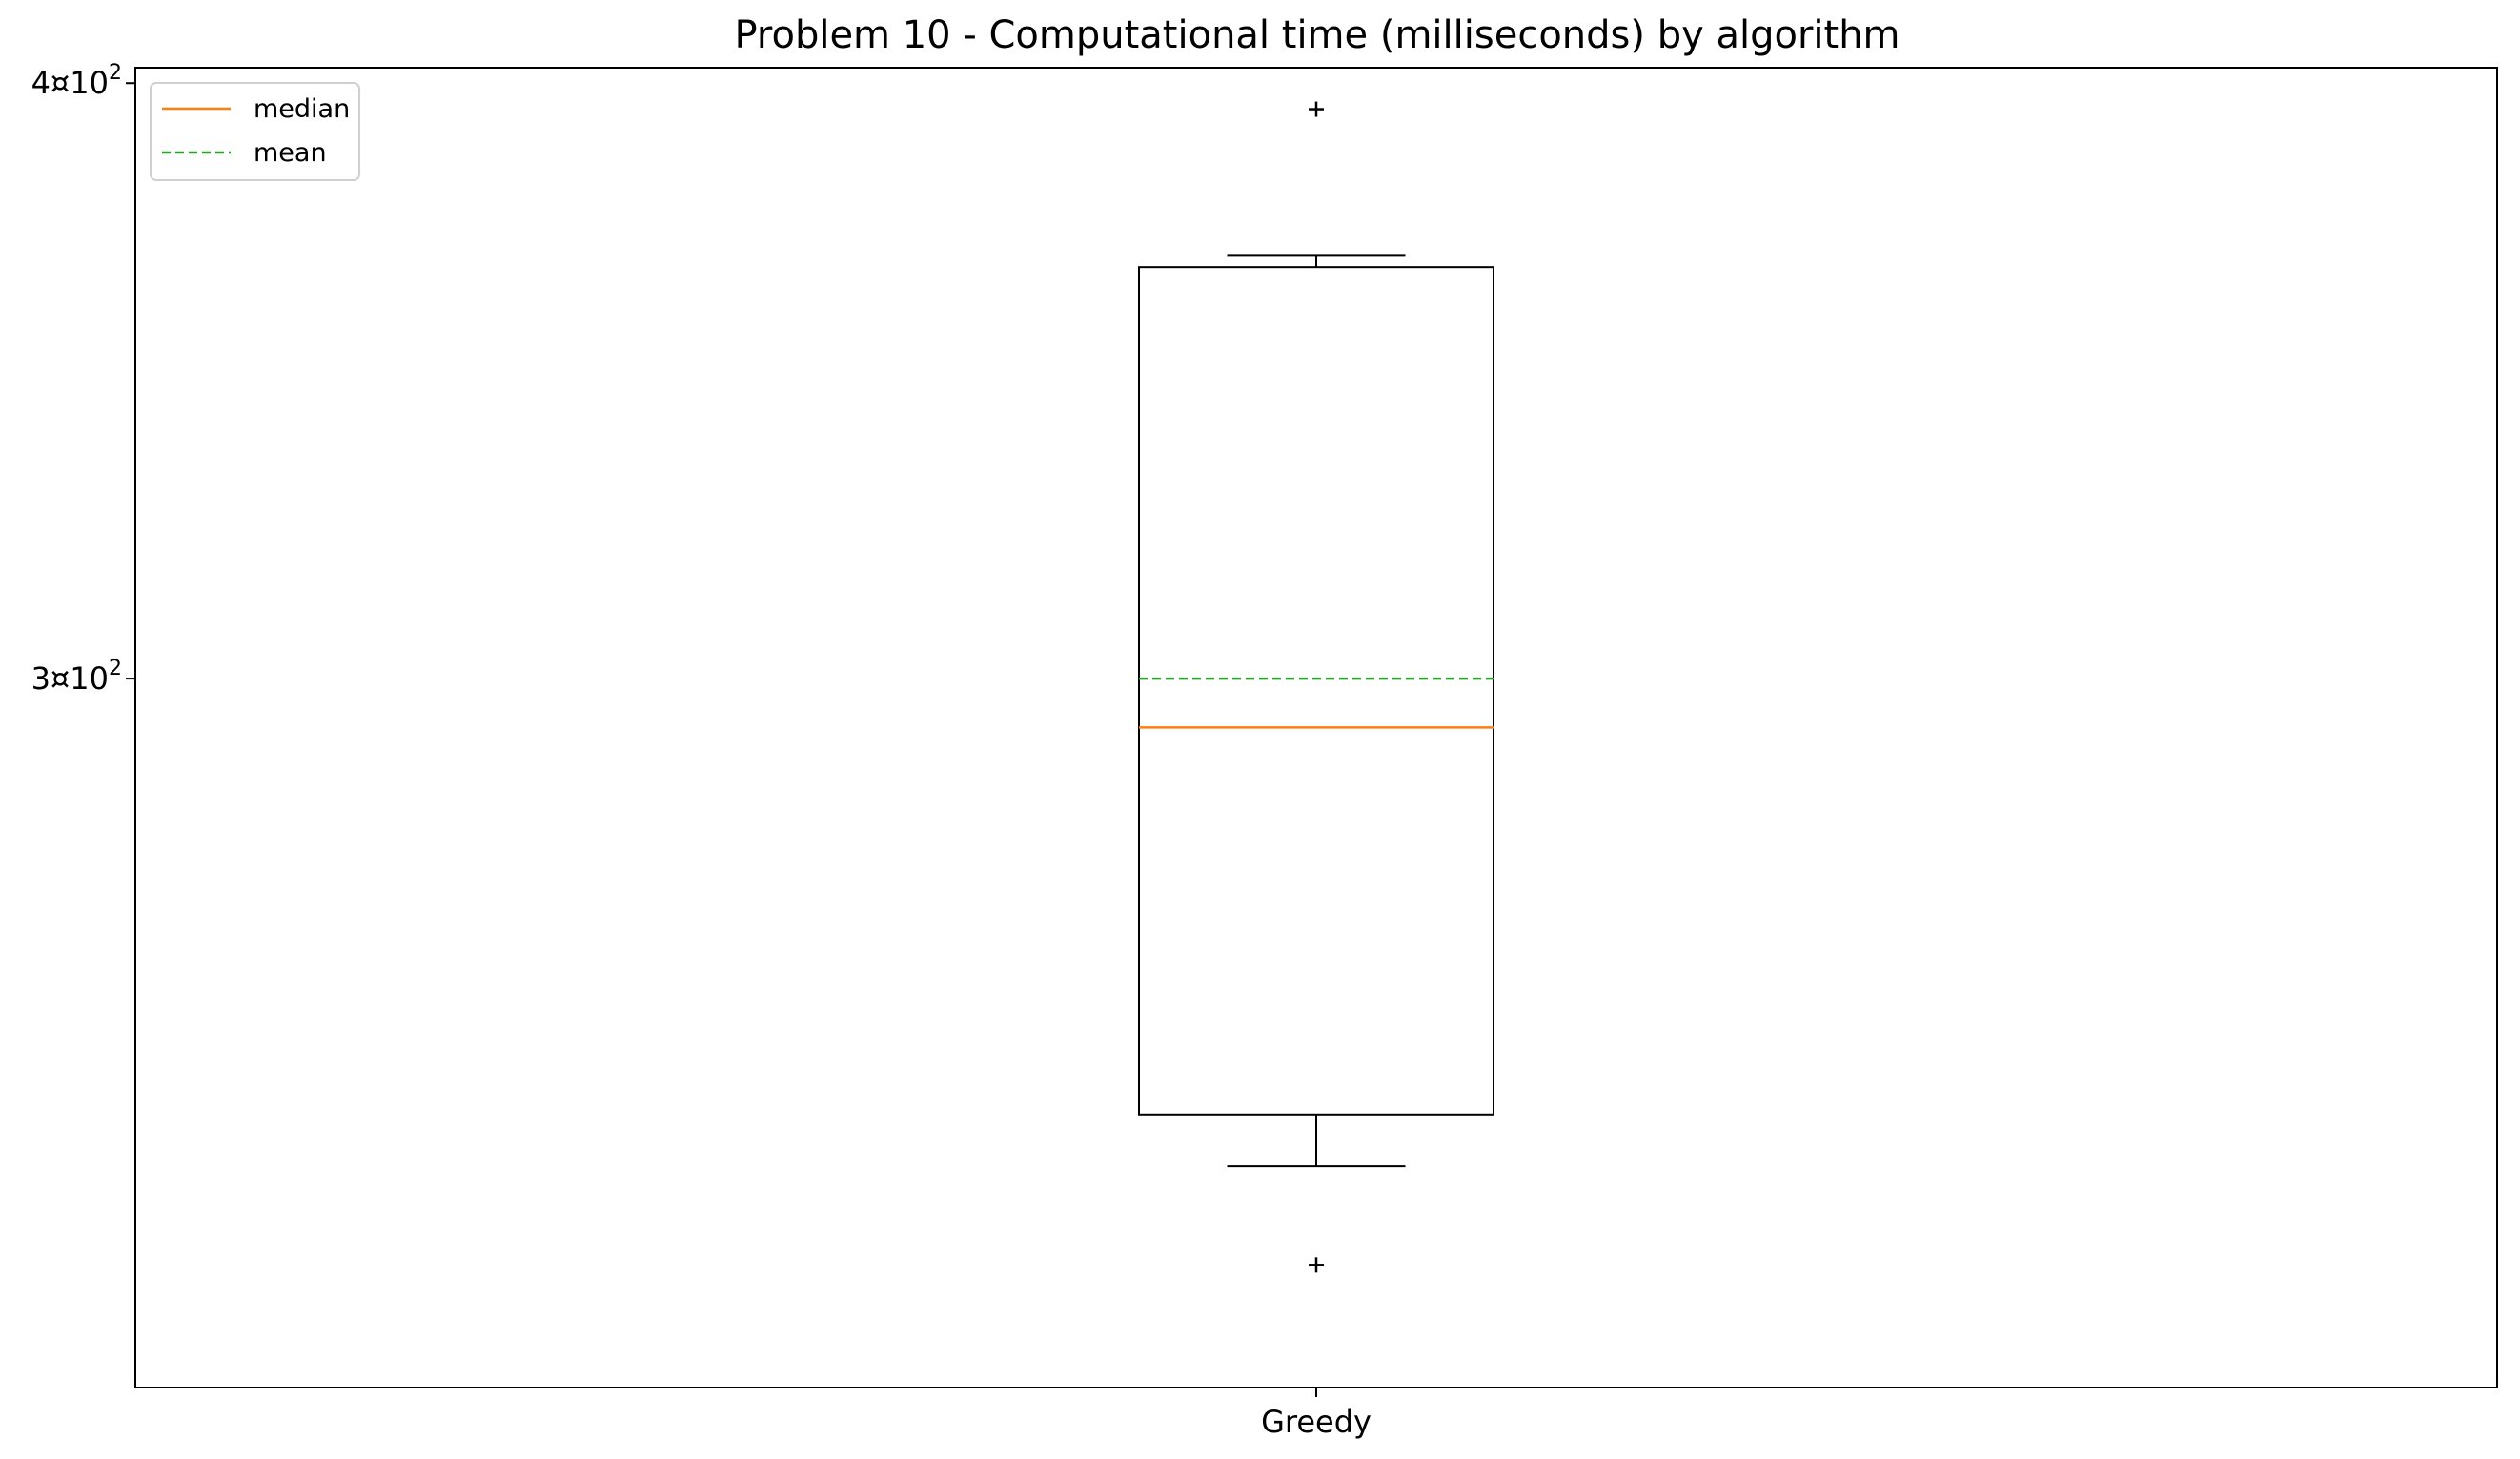 The width and height of the screenshot is (2520, 1459). Describe the element at coordinates (70, 83) in the screenshot. I see `y-tick-label-base: 4¤10` at that location.